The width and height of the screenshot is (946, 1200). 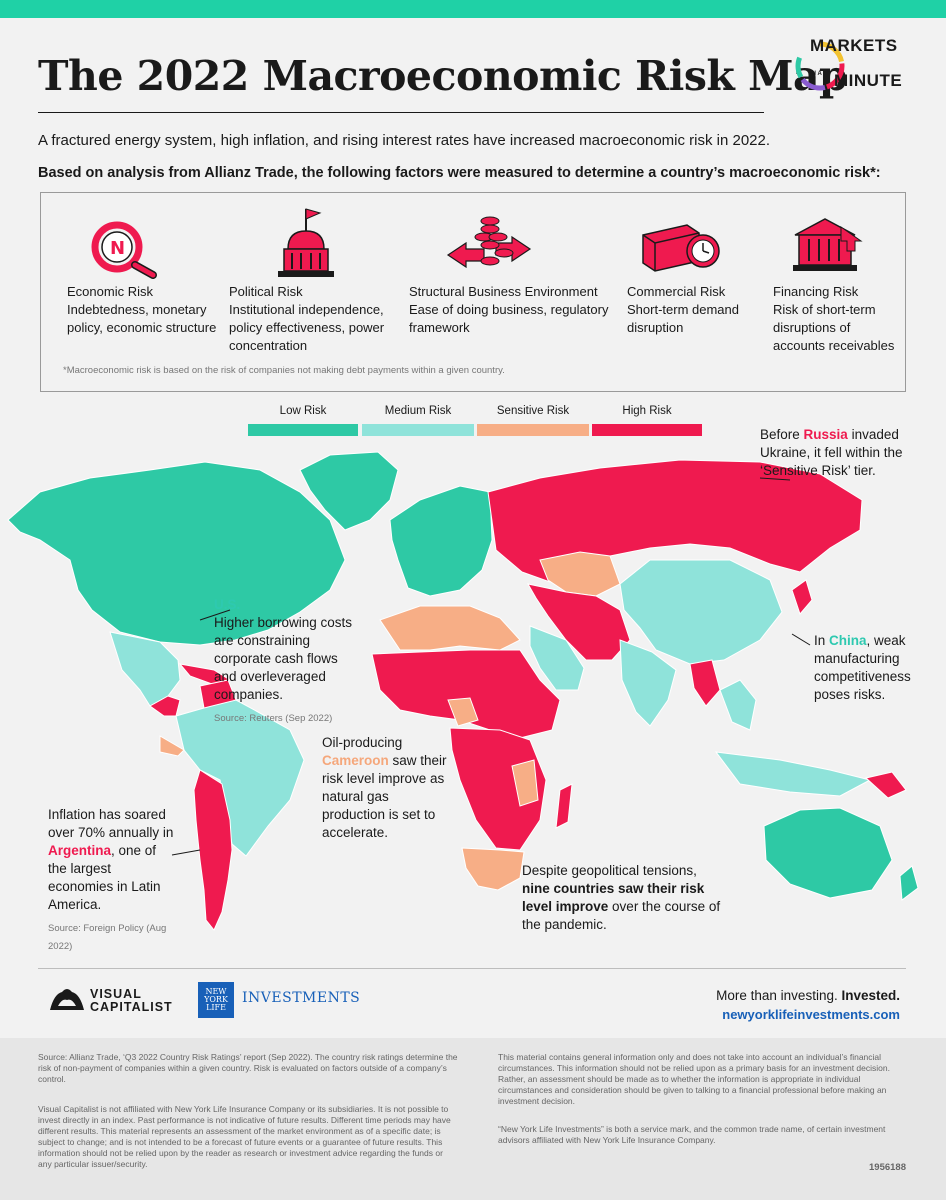 I want to click on tagline: More than investing. Invested., so click(x=808, y=995).